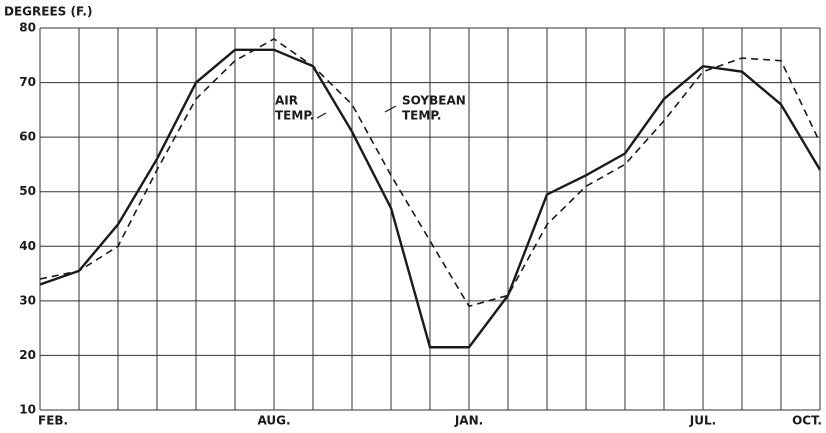 The image size is (826, 433). I want to click on y-tick-label: 80, so click(27, 28).